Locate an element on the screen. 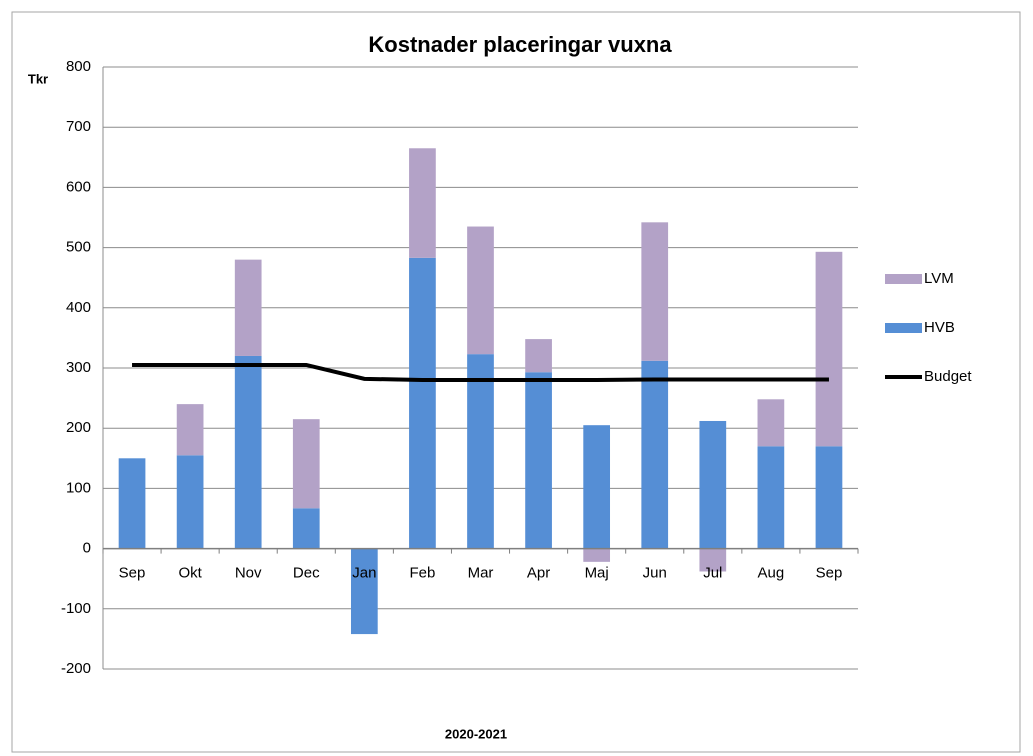 The width and height of the screenshot is (1033, 756). y-tick-label: 500 is located at coordinates (78, 247).